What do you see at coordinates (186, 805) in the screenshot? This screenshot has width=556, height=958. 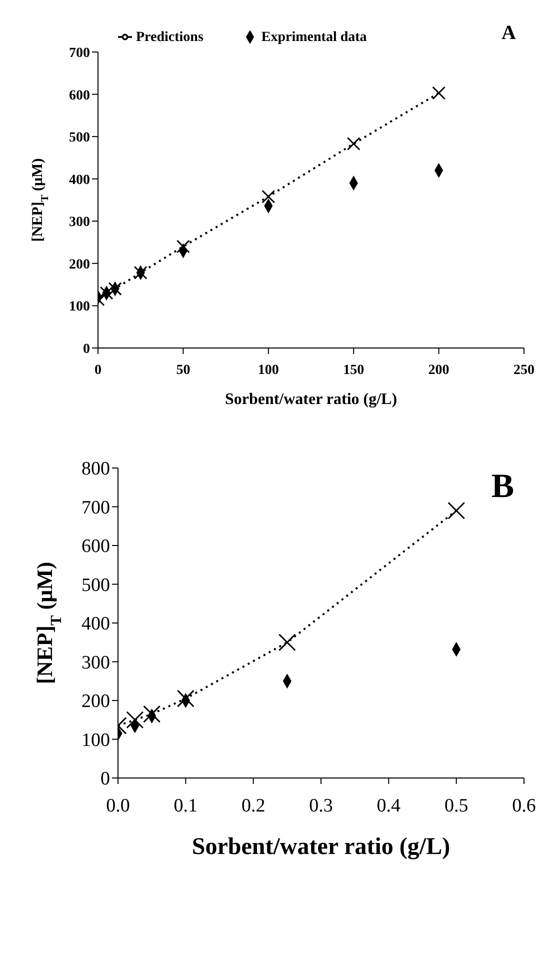 I see `x-tick-label: 0.1` at bounding box center [186, 805].